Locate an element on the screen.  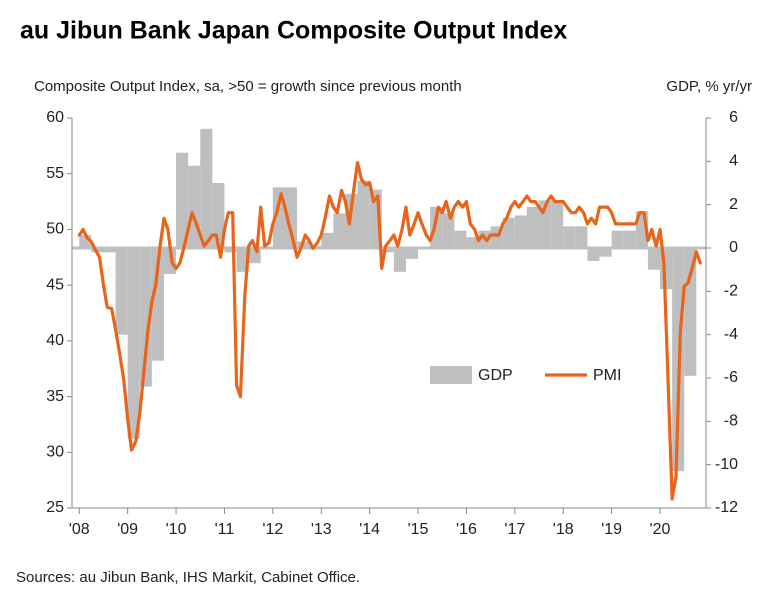
x-tick-label: '12 is located at coordinates (272, 529).